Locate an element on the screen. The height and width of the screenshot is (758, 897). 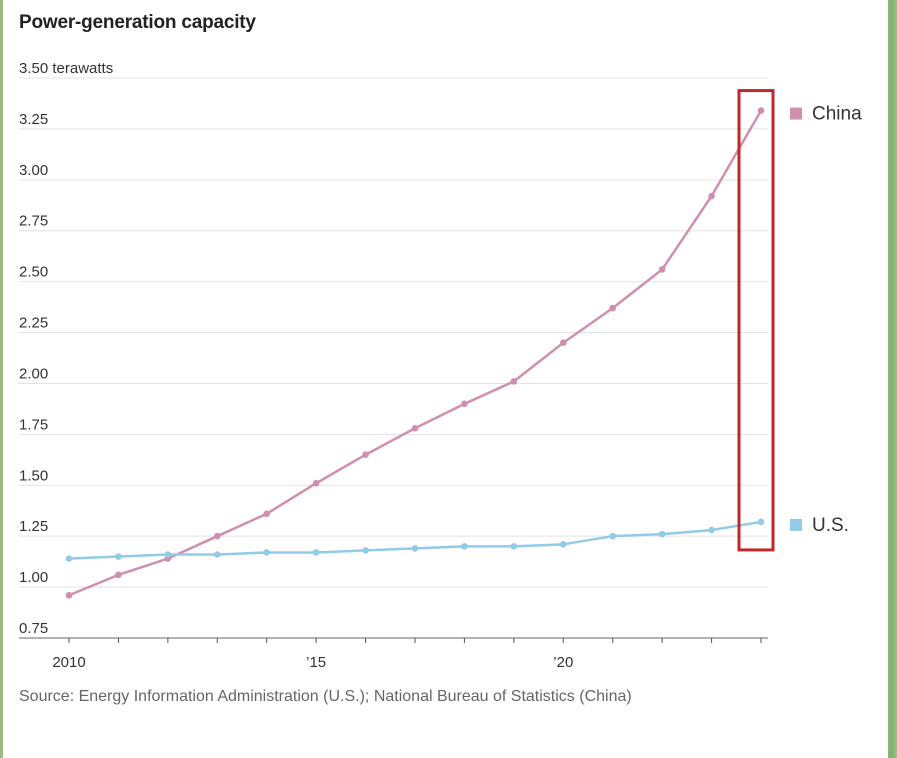
y-tick-label: 2.25 is located at coordinates (33, 323).